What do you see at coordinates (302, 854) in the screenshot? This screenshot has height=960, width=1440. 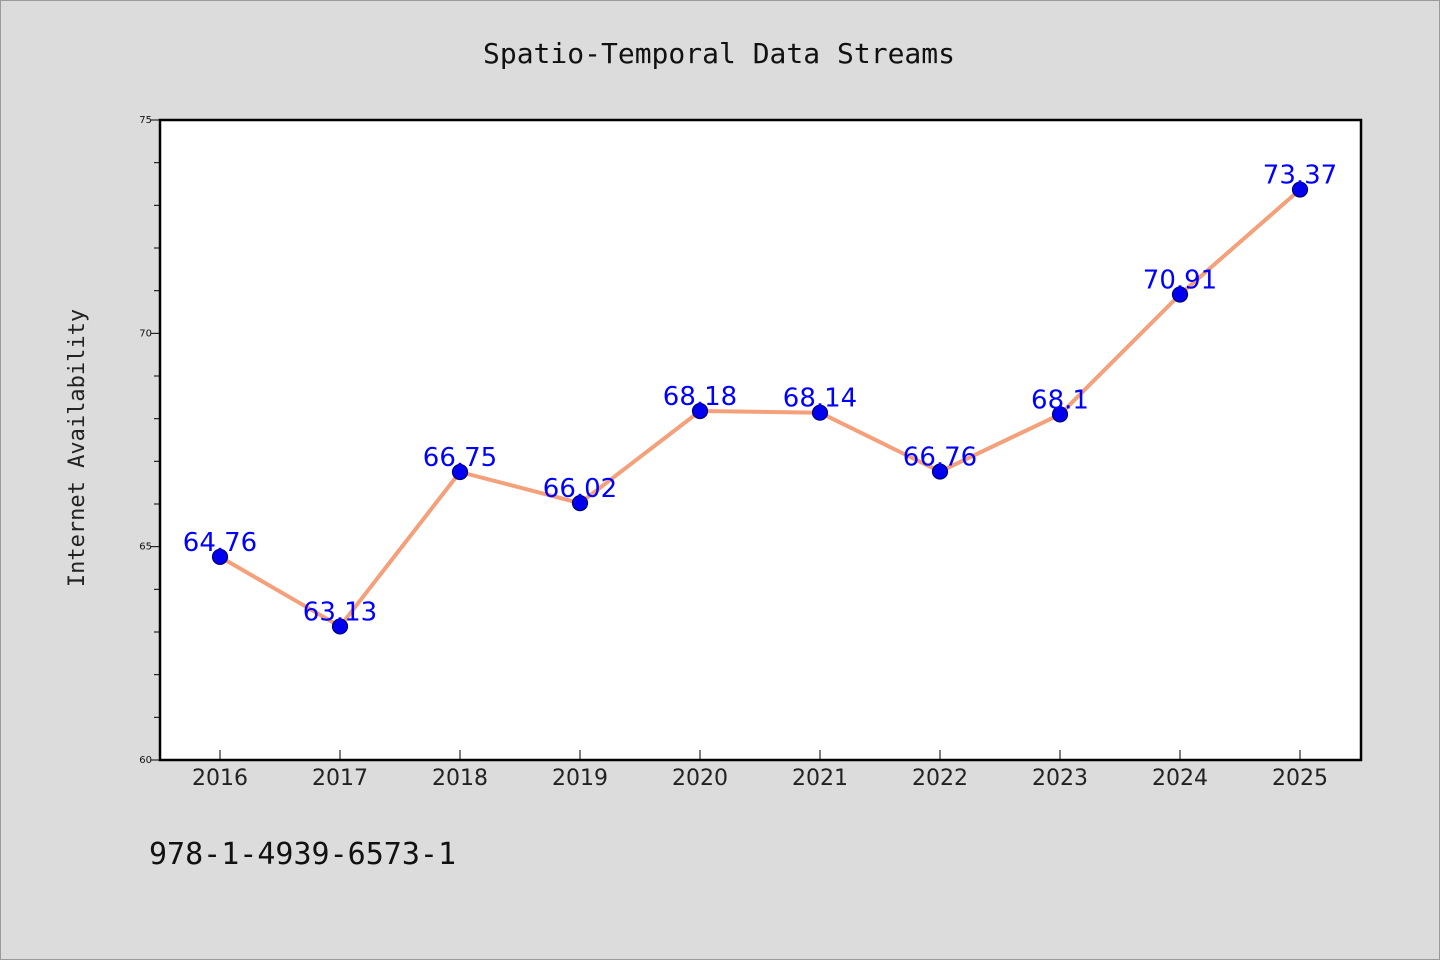 I see `isbn-text: 978-1-4939-6573-1` at bounding box center [302, 854].